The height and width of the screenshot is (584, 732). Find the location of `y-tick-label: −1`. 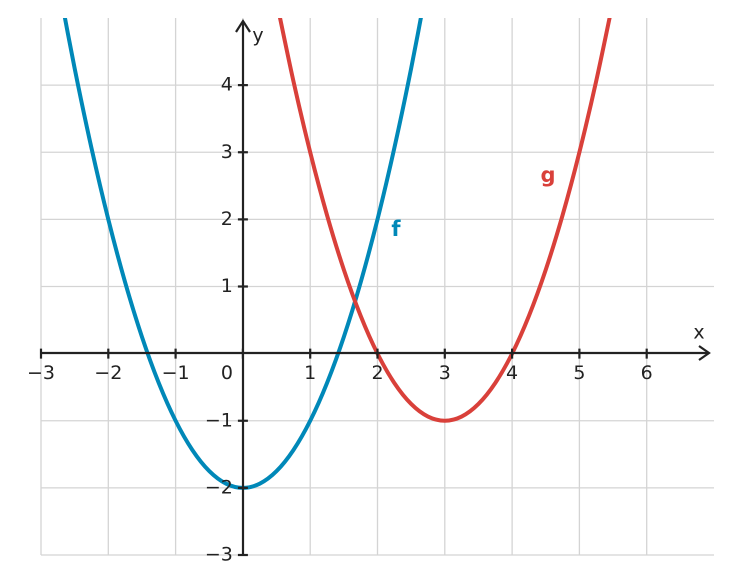

y-tick-label: −1 is located at coordinates (219, 420).